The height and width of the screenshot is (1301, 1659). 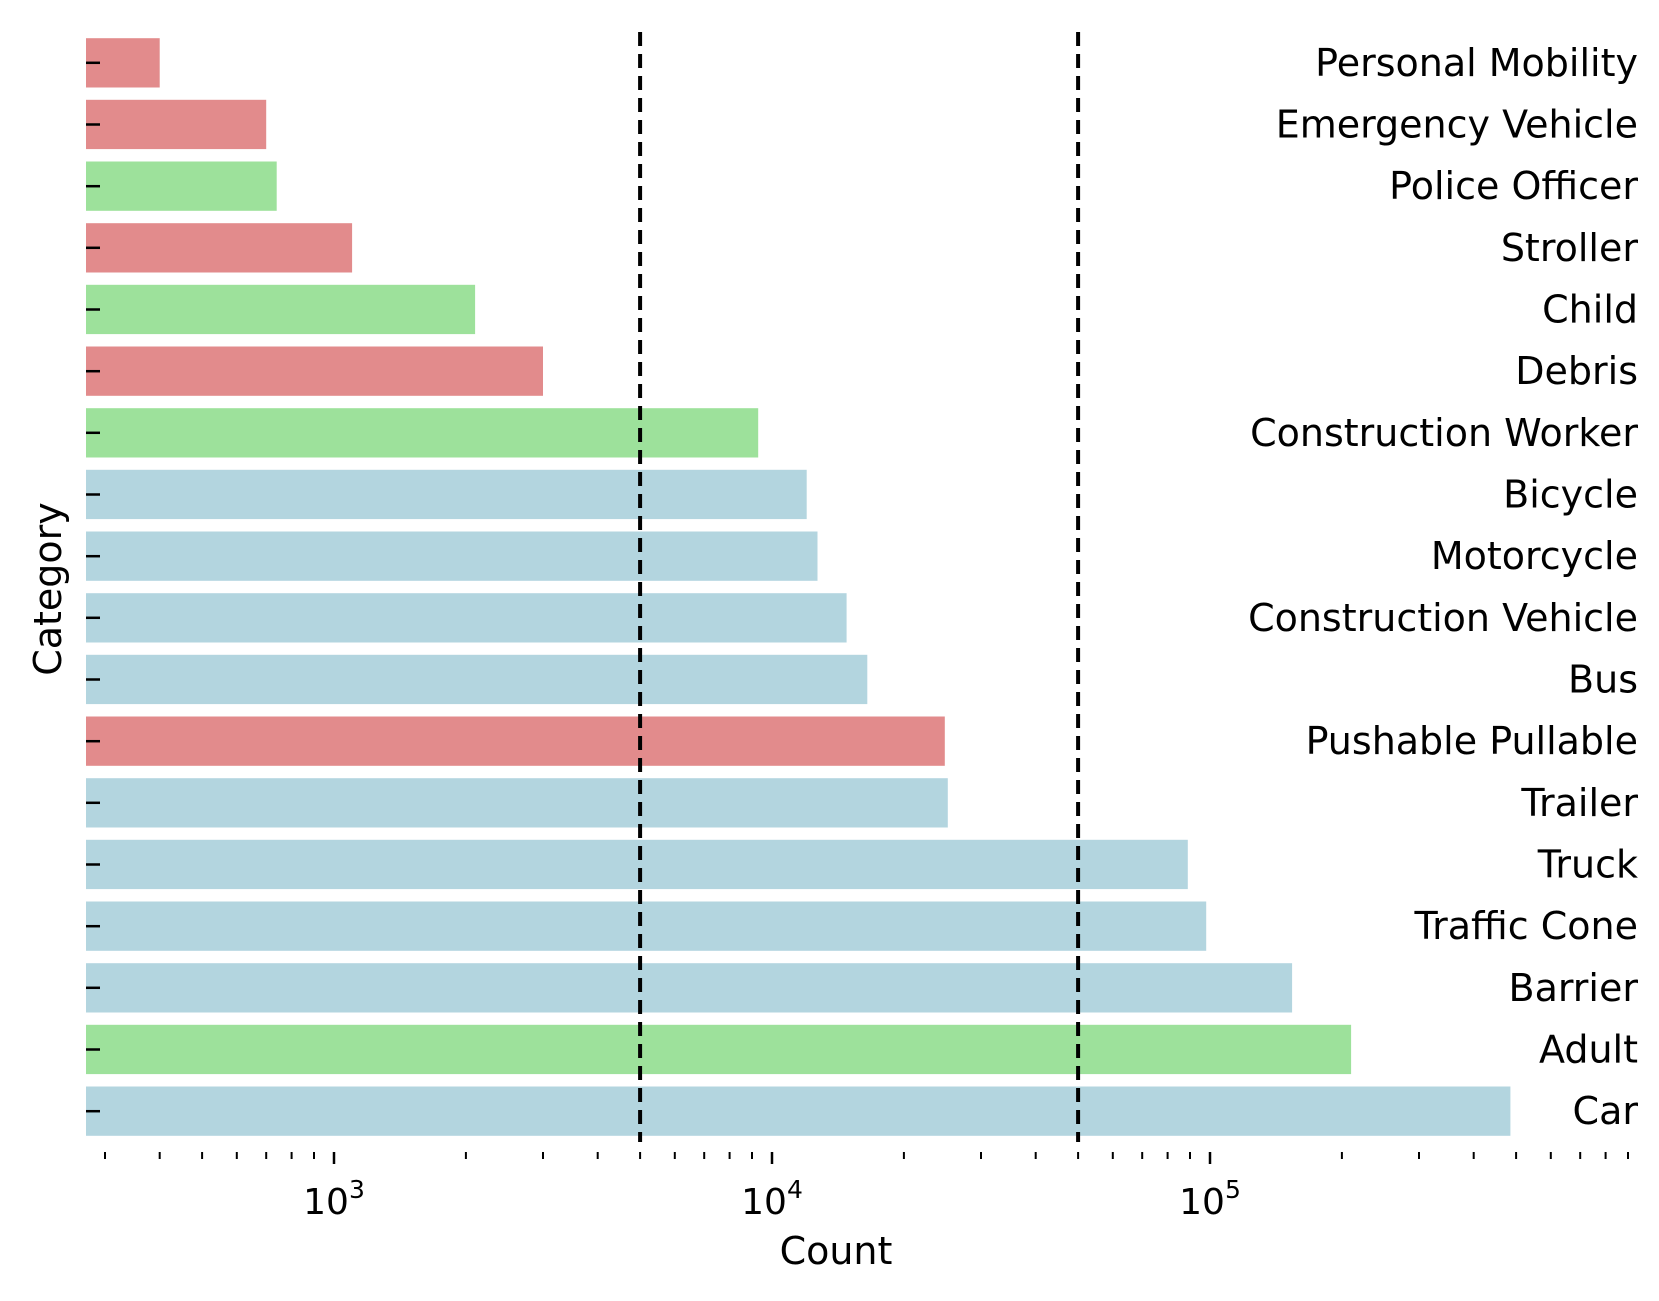 I want to click on bar-barrier, so click(x=689, y=988).